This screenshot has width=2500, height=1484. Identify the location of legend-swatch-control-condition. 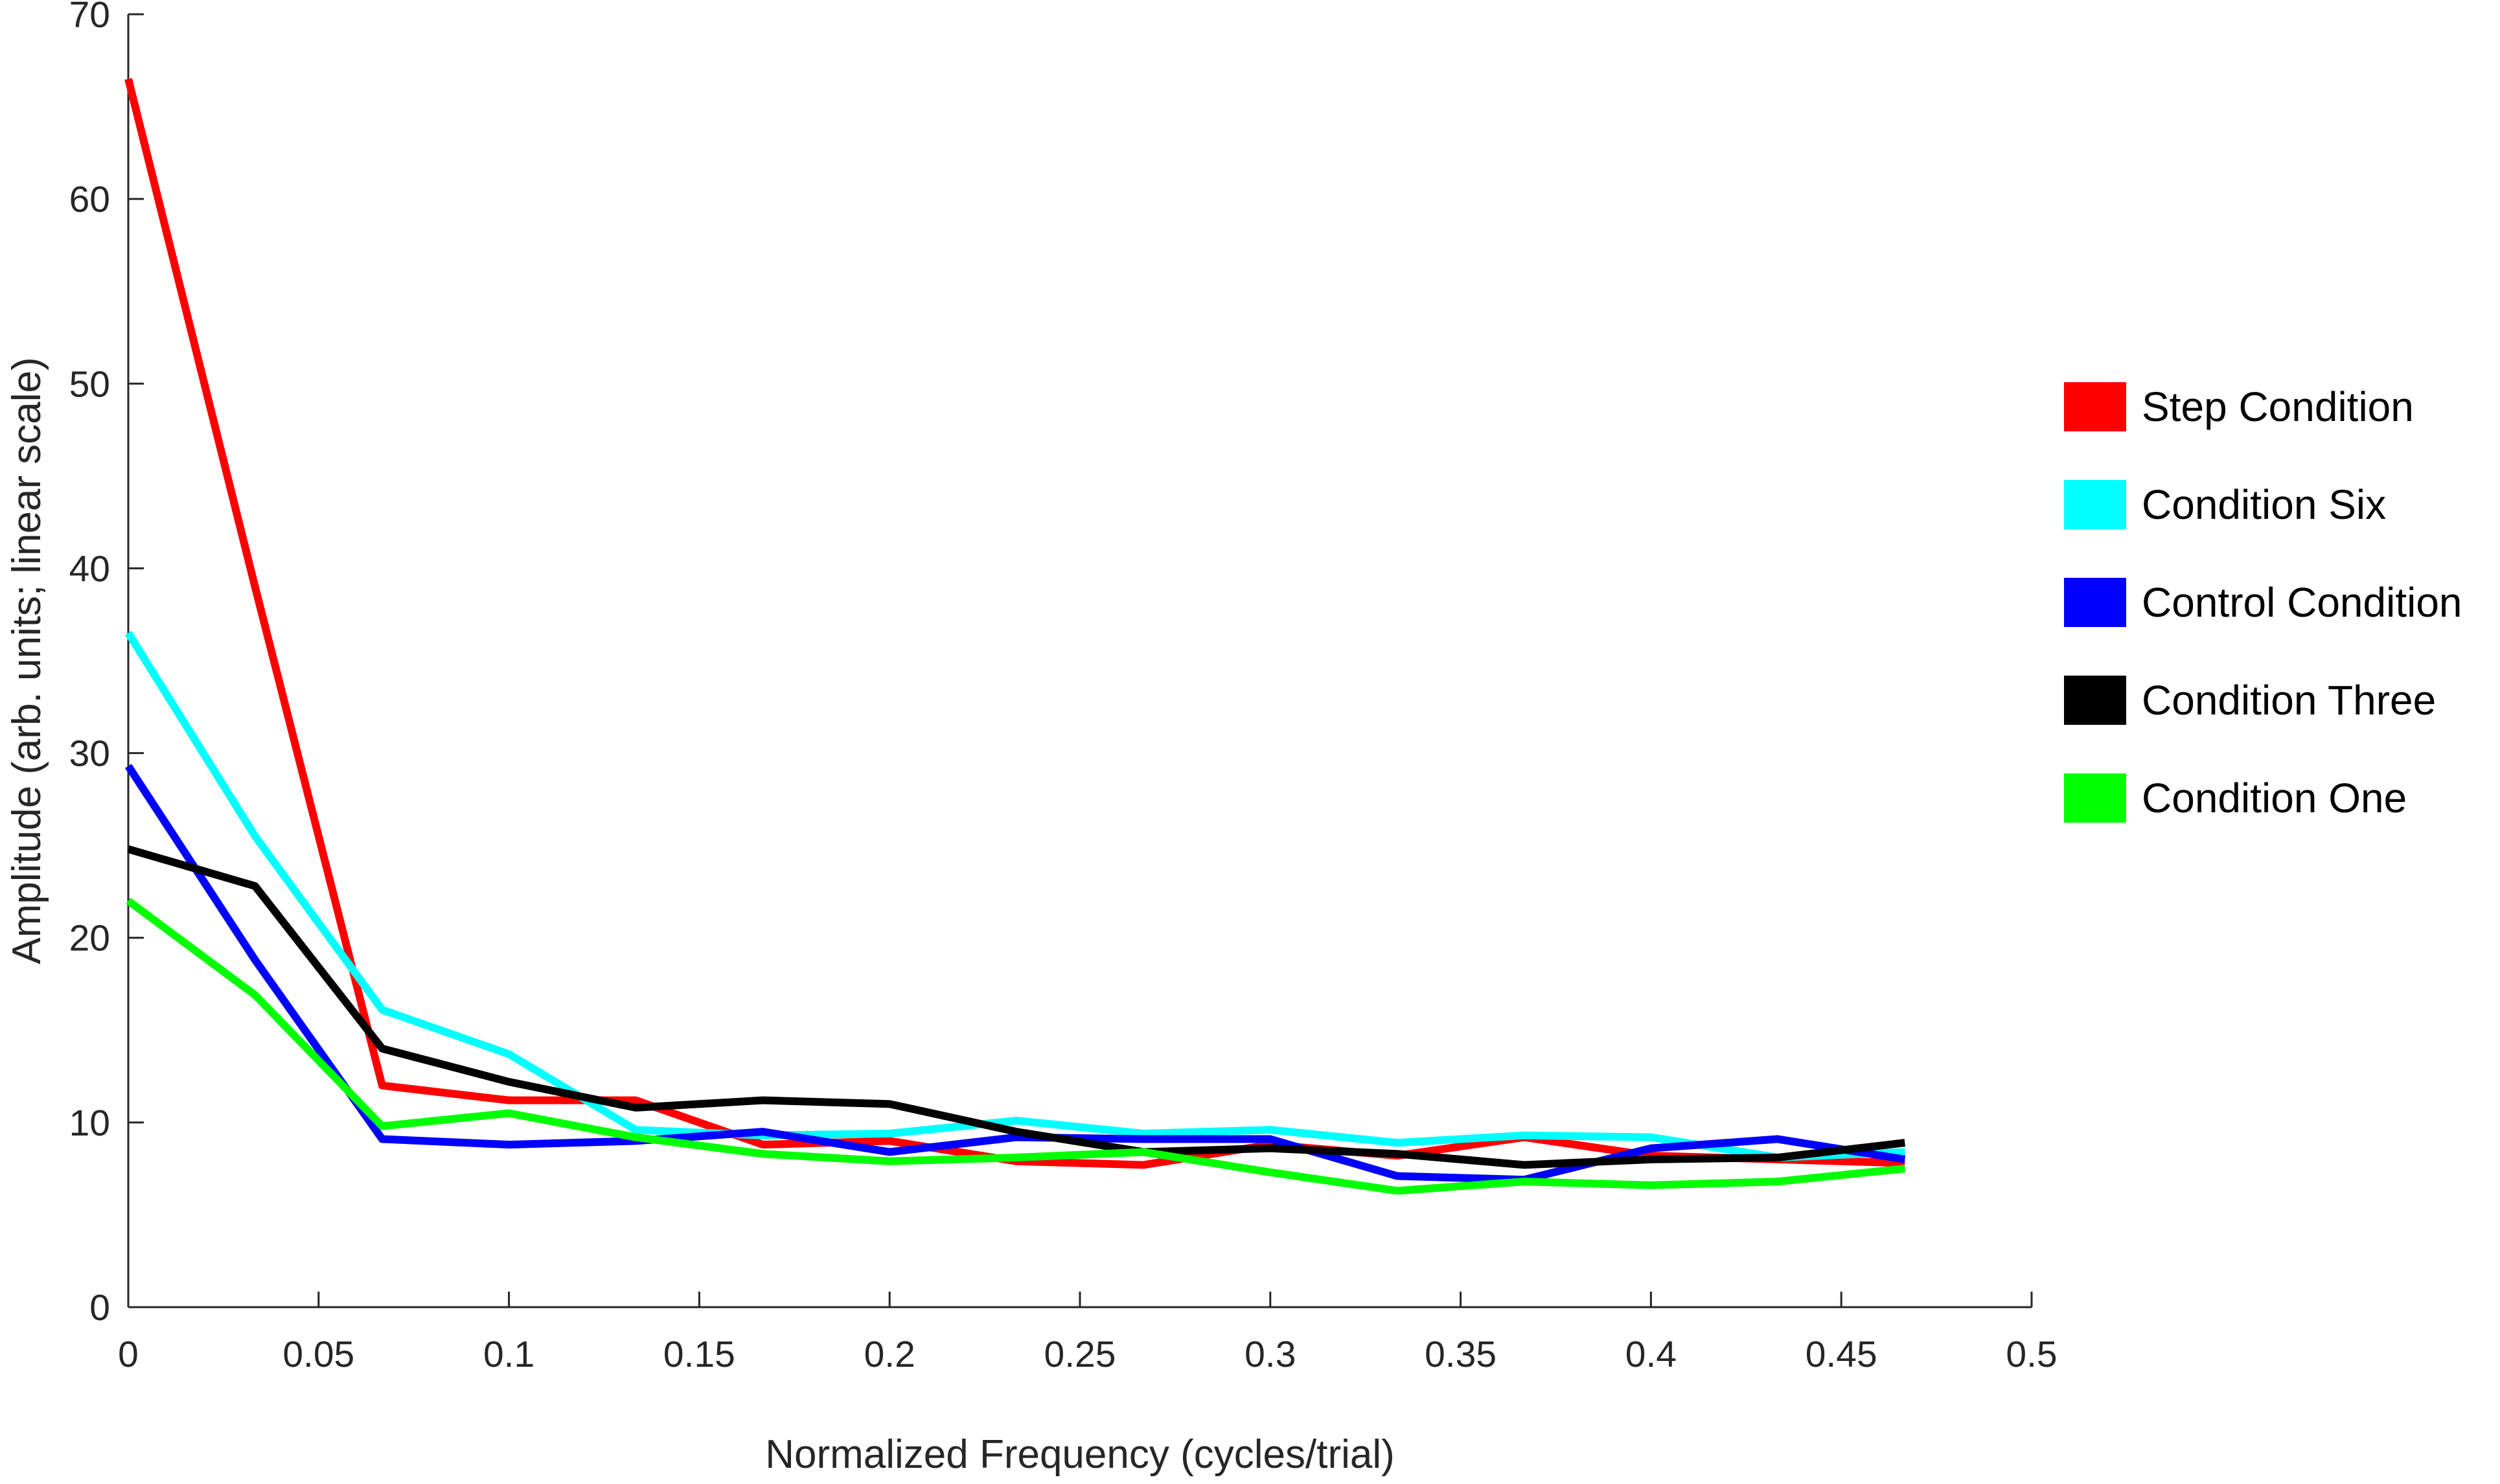
(2095, 602).